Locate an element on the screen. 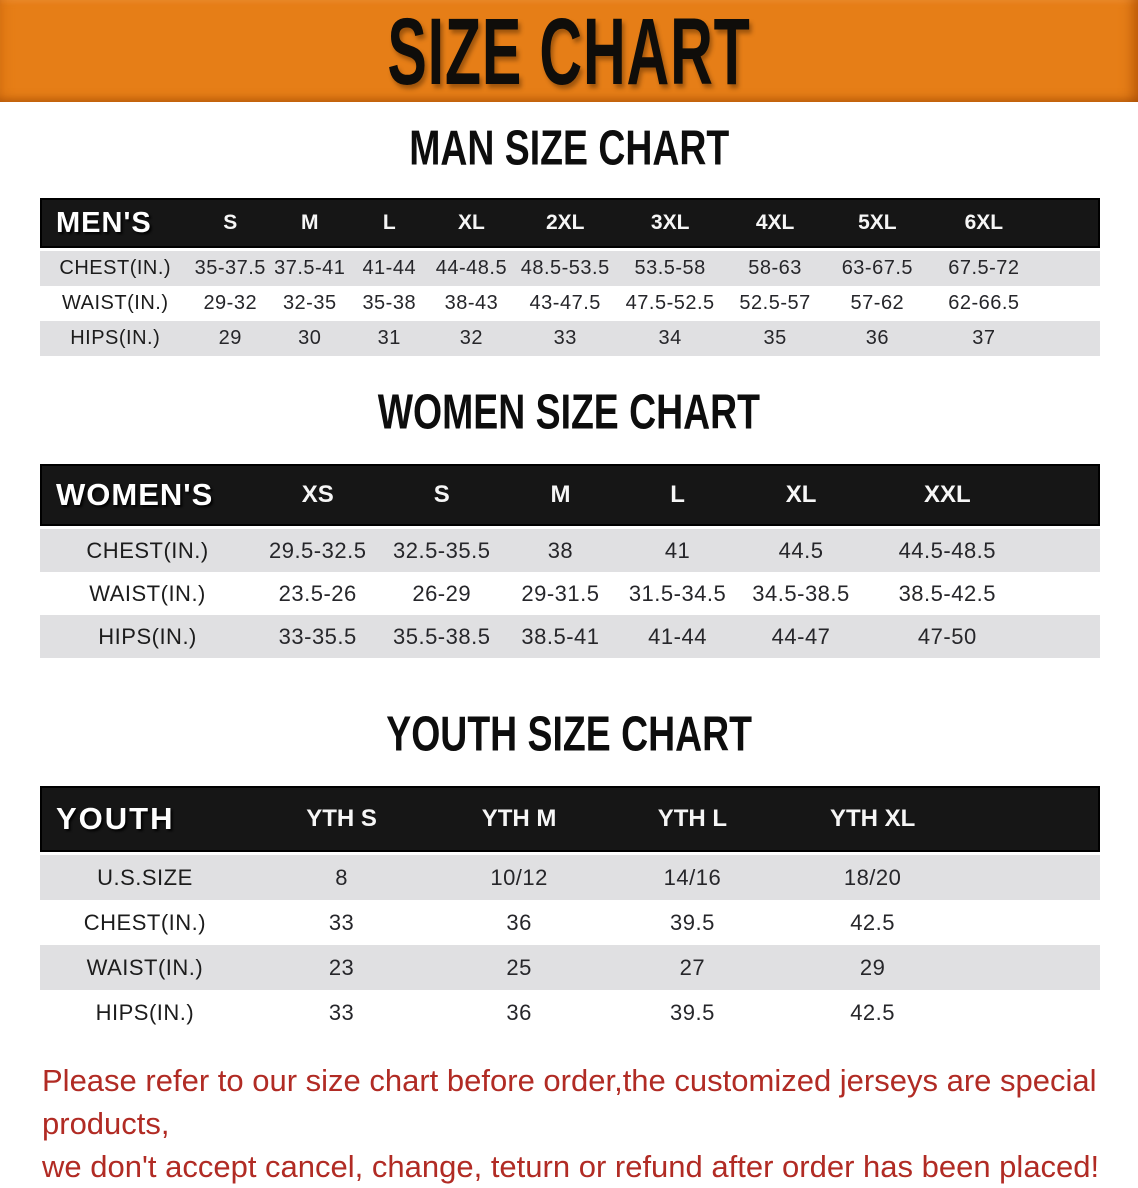 Image resolution: width=1138 pixels, height=1188 pixels. women-table-label: WOMEN'S is located at coordinates (148, 495).